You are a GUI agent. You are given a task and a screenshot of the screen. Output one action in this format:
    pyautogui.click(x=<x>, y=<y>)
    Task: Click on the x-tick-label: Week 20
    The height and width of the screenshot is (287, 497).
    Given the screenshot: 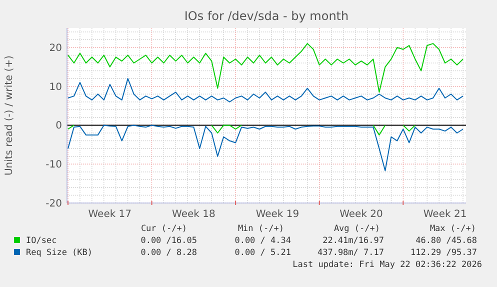 What is the action you would take?
    pyautogui.click(x=361, y=214)
    